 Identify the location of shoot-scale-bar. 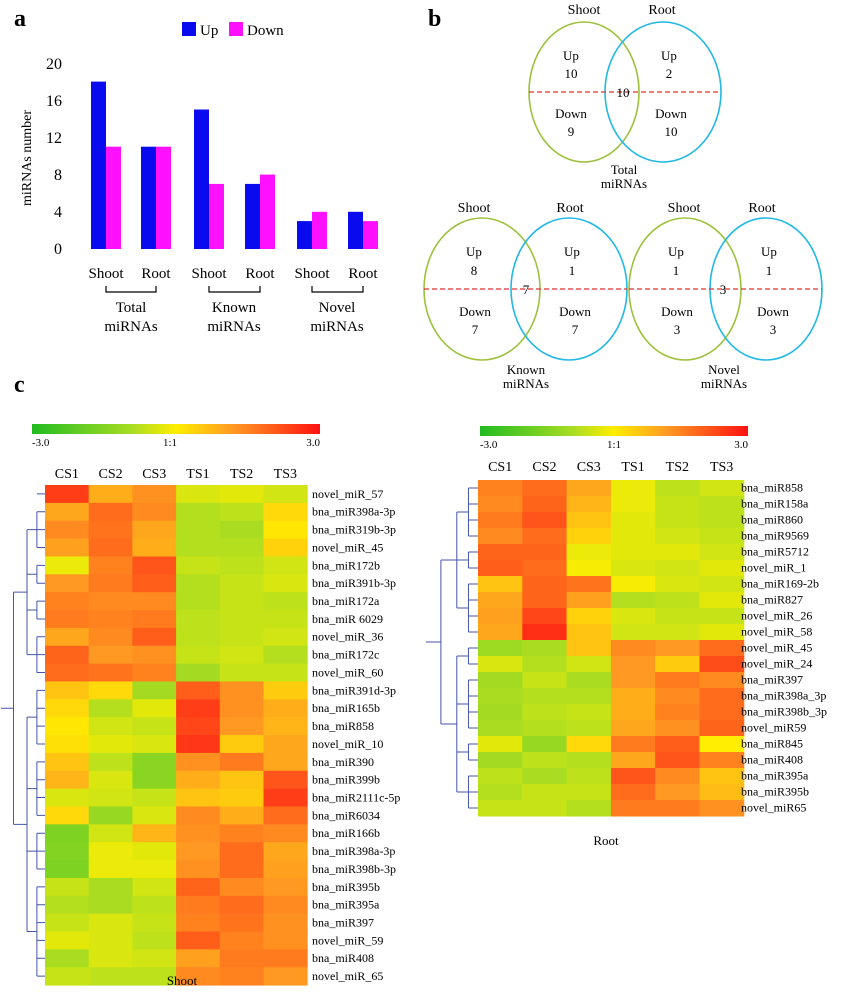
(176, 429).